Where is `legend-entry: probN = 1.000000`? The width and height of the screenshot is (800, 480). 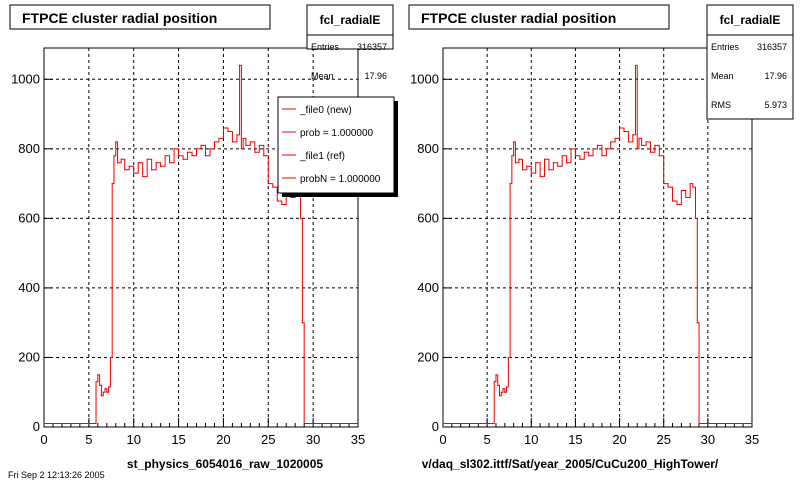
legend-entry: probN = 1.000000 is located at coordinates (340, 179).